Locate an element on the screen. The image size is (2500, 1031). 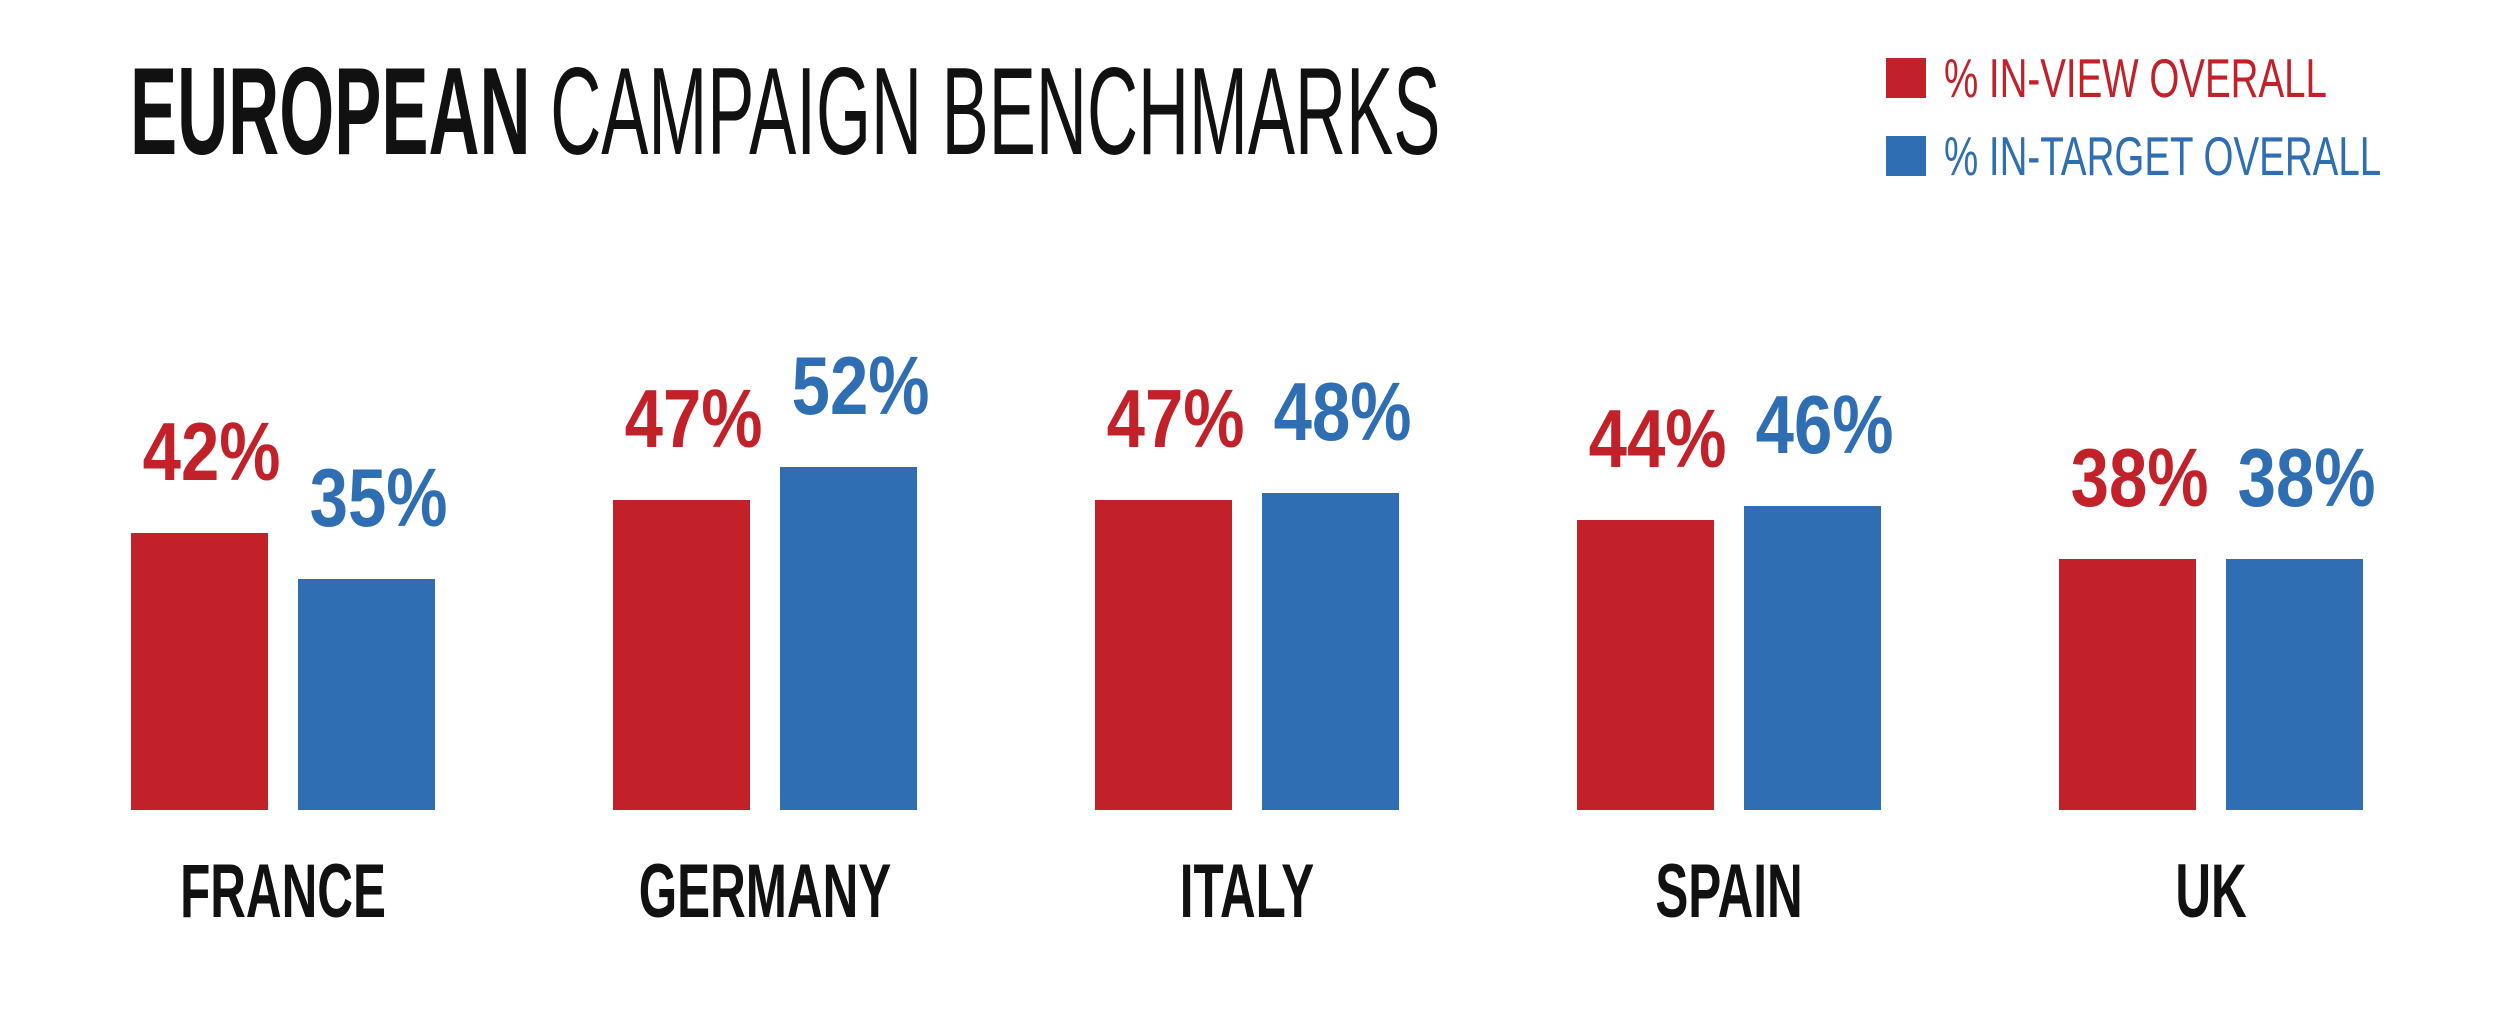
value-label-spain-in-target: 46% is located at coordinates (1824, 424).